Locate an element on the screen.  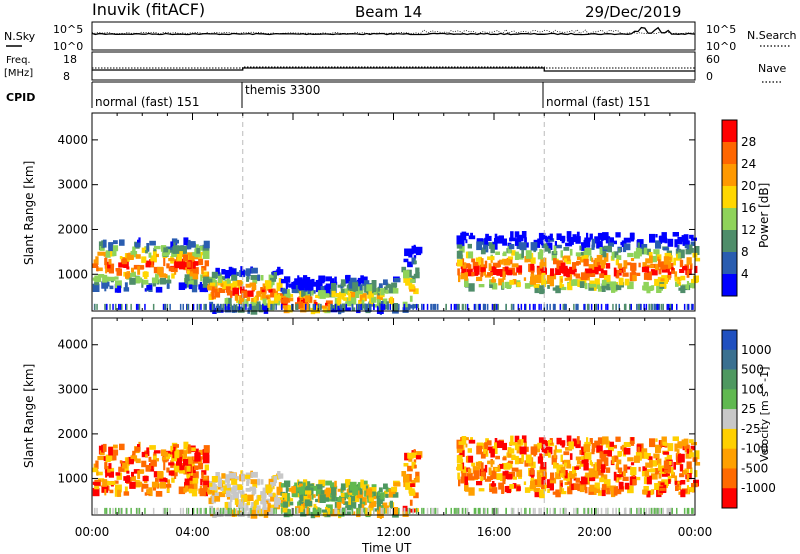
power-colorbar-tick: 8 is located at coordinates (745, 252).